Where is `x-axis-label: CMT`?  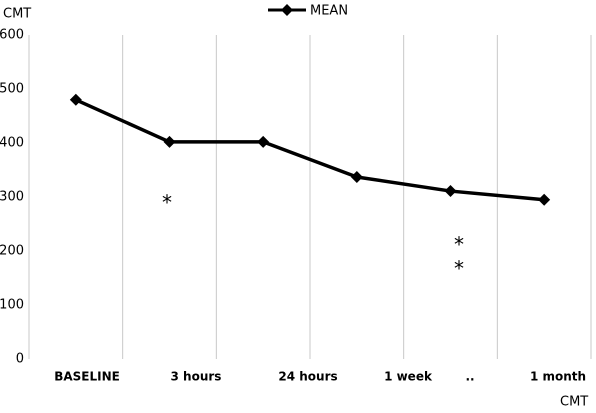 x-axis-label: CMT is located at coordinates (574, 402).